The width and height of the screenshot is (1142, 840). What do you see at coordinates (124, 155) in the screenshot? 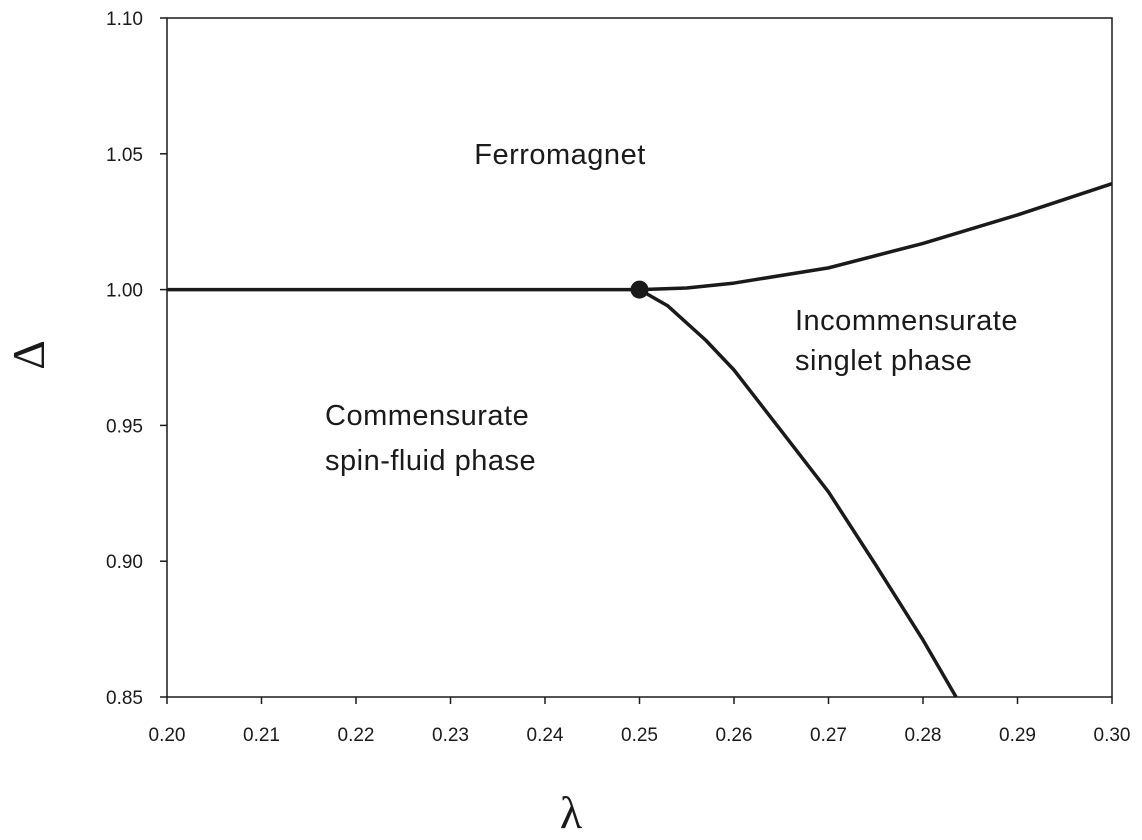
I see `y-tick-label: 1.05` at bounding box center [124, 155].